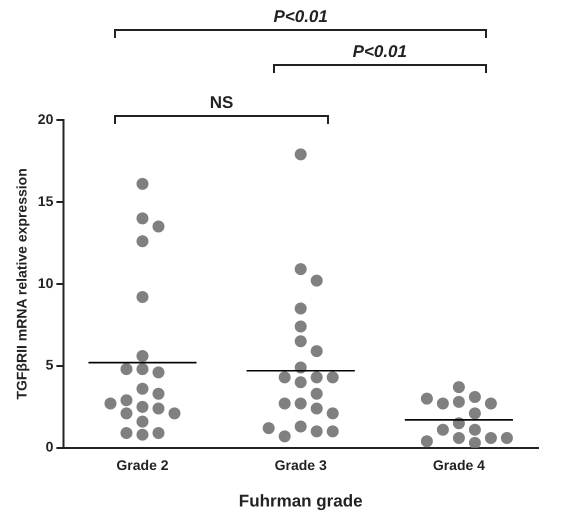  What do you see at coordinates (50, 364) in the screenshot?
I see `y-tick-label: 5` at bounding box center [50, 364].